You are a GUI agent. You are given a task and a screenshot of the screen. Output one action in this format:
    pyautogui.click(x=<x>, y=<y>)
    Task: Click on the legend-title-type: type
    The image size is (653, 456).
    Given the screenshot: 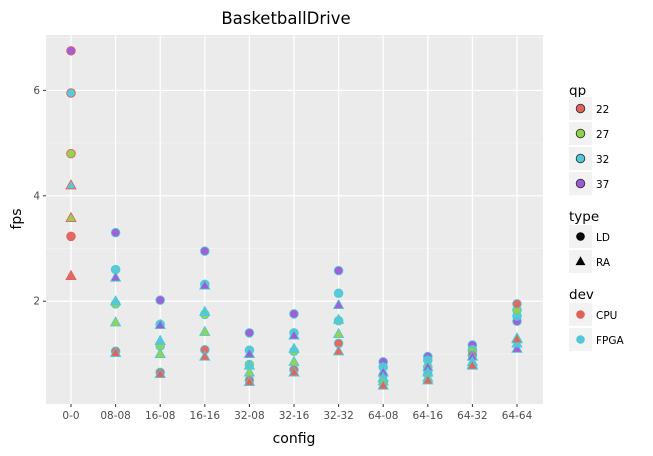 What is the action you would take?
    pyautogui.click(x=584, y=217)
    